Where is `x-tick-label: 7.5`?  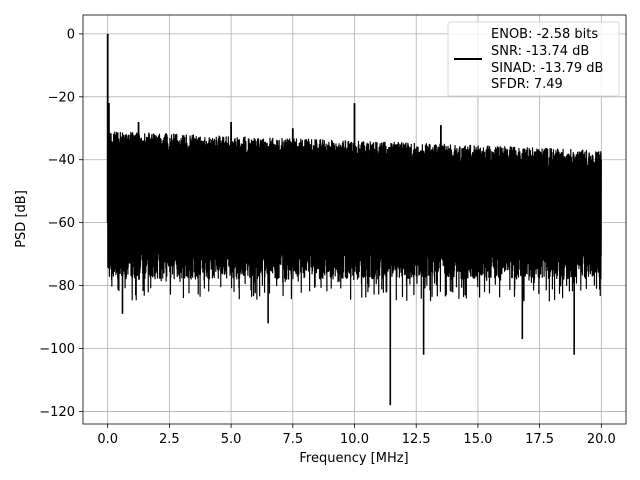
x-tick-label: 7.5 is located at coordinates (292, 439).